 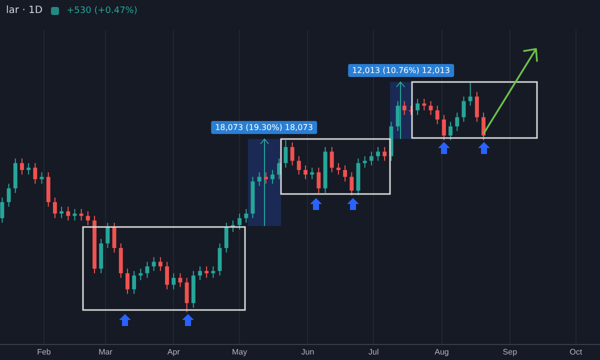 What do you see at coordinates (264, 127) in the screenshot?
I see `annotation: 18,073 (19.30%) 18,073` at bounding box center [264, 127].